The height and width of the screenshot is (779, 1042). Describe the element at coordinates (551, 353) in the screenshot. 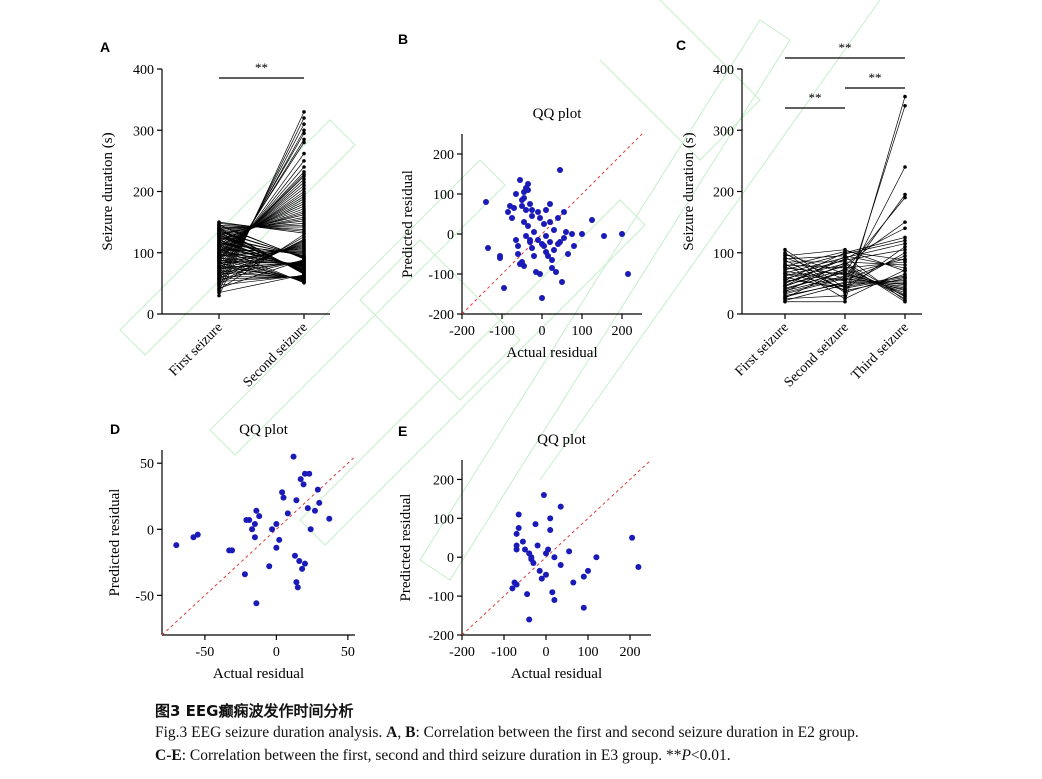

I see `x-axis-label: Actual residual` at that location.